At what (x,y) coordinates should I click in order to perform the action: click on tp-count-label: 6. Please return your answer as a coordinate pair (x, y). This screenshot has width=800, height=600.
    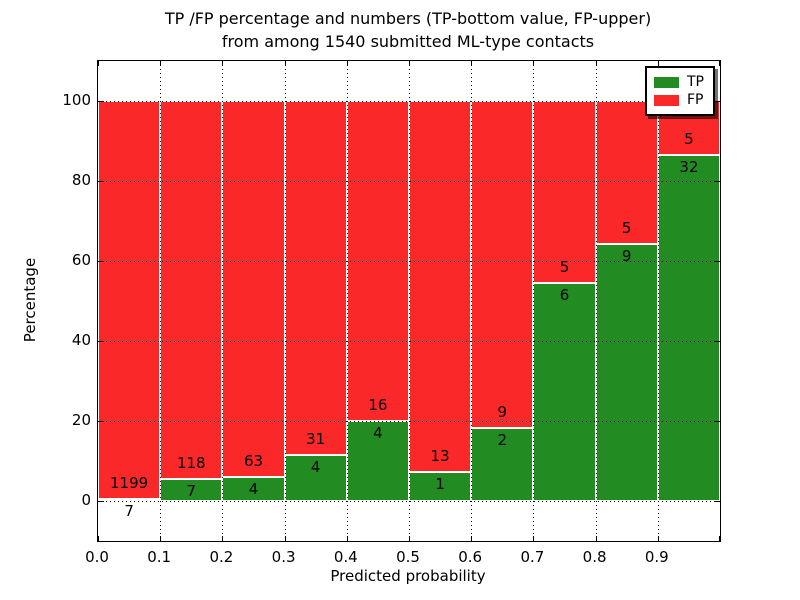
    Looking at the image, I should click on (564, 294).